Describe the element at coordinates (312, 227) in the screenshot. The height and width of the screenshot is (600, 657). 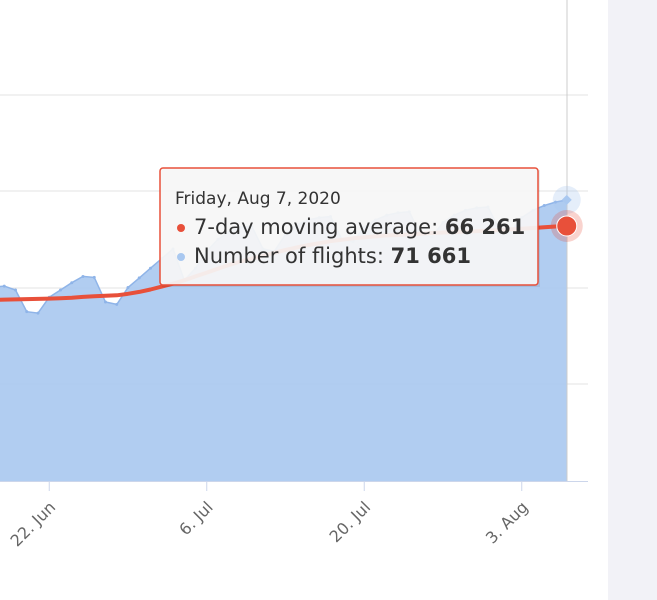
I see `series-name: 7-day moving average` at that location.